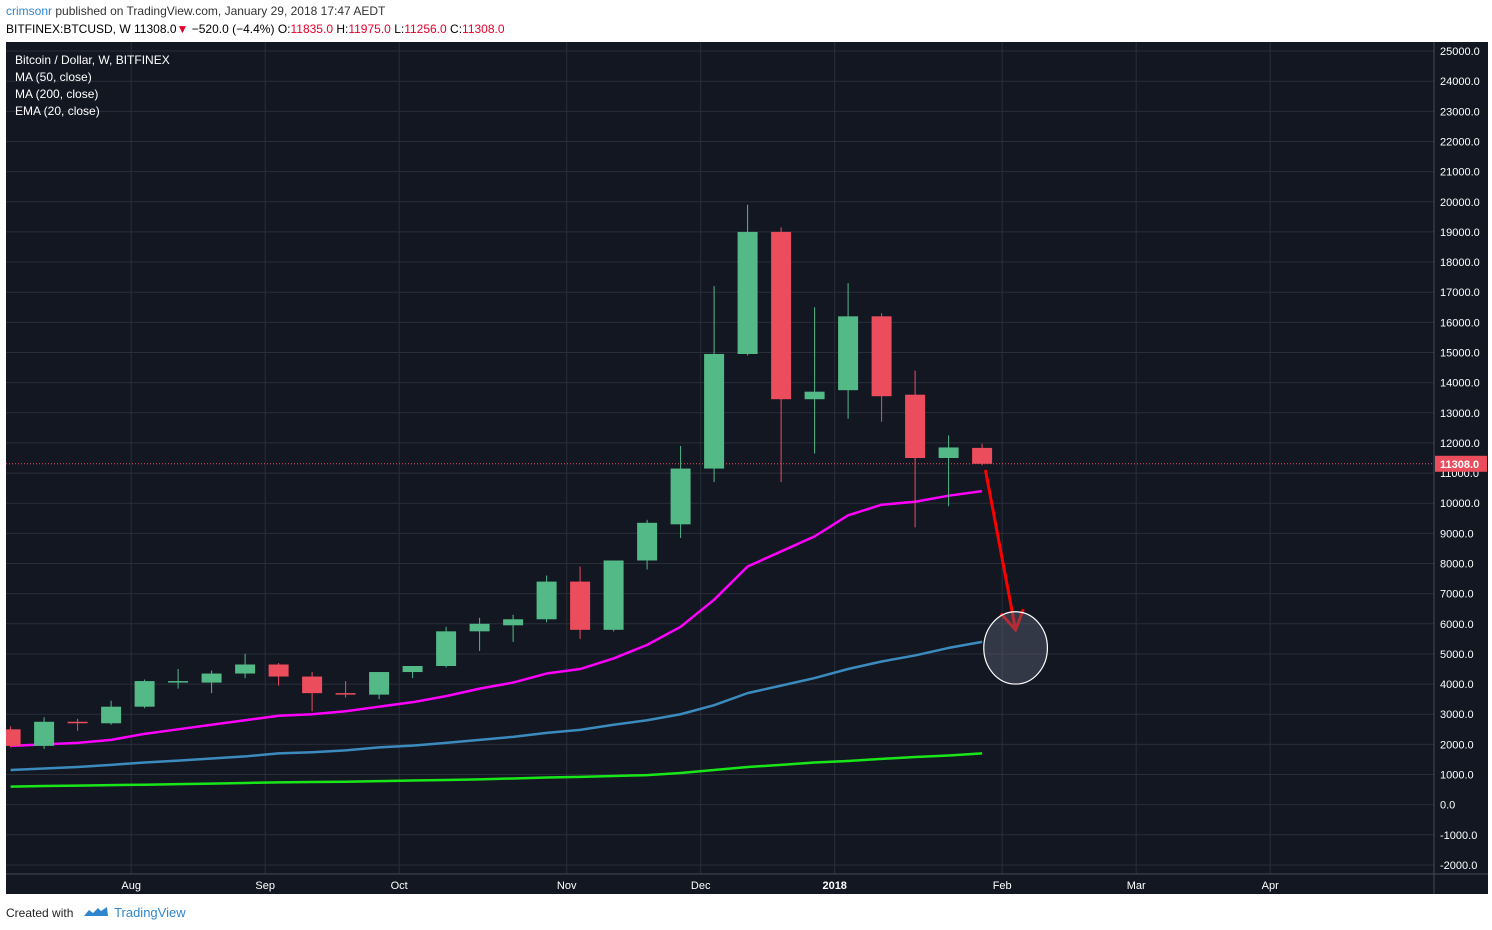 The height and width of the screenshot is (930, 1492). I want to click on price-tick-label: 22000.0, so click(1460, 142).